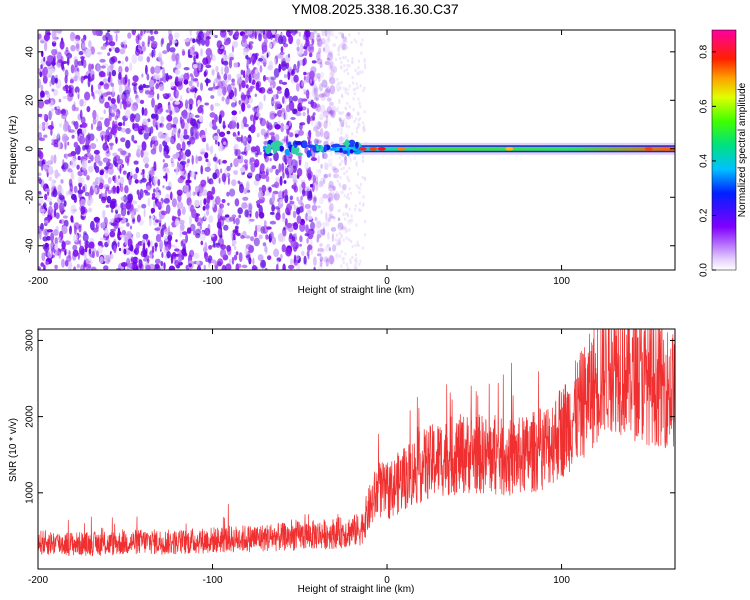 This screenshot has width=750, height=600. Describe the element at coordinates (317, 148) in the screenshot. I see `transition-blob` at that location.